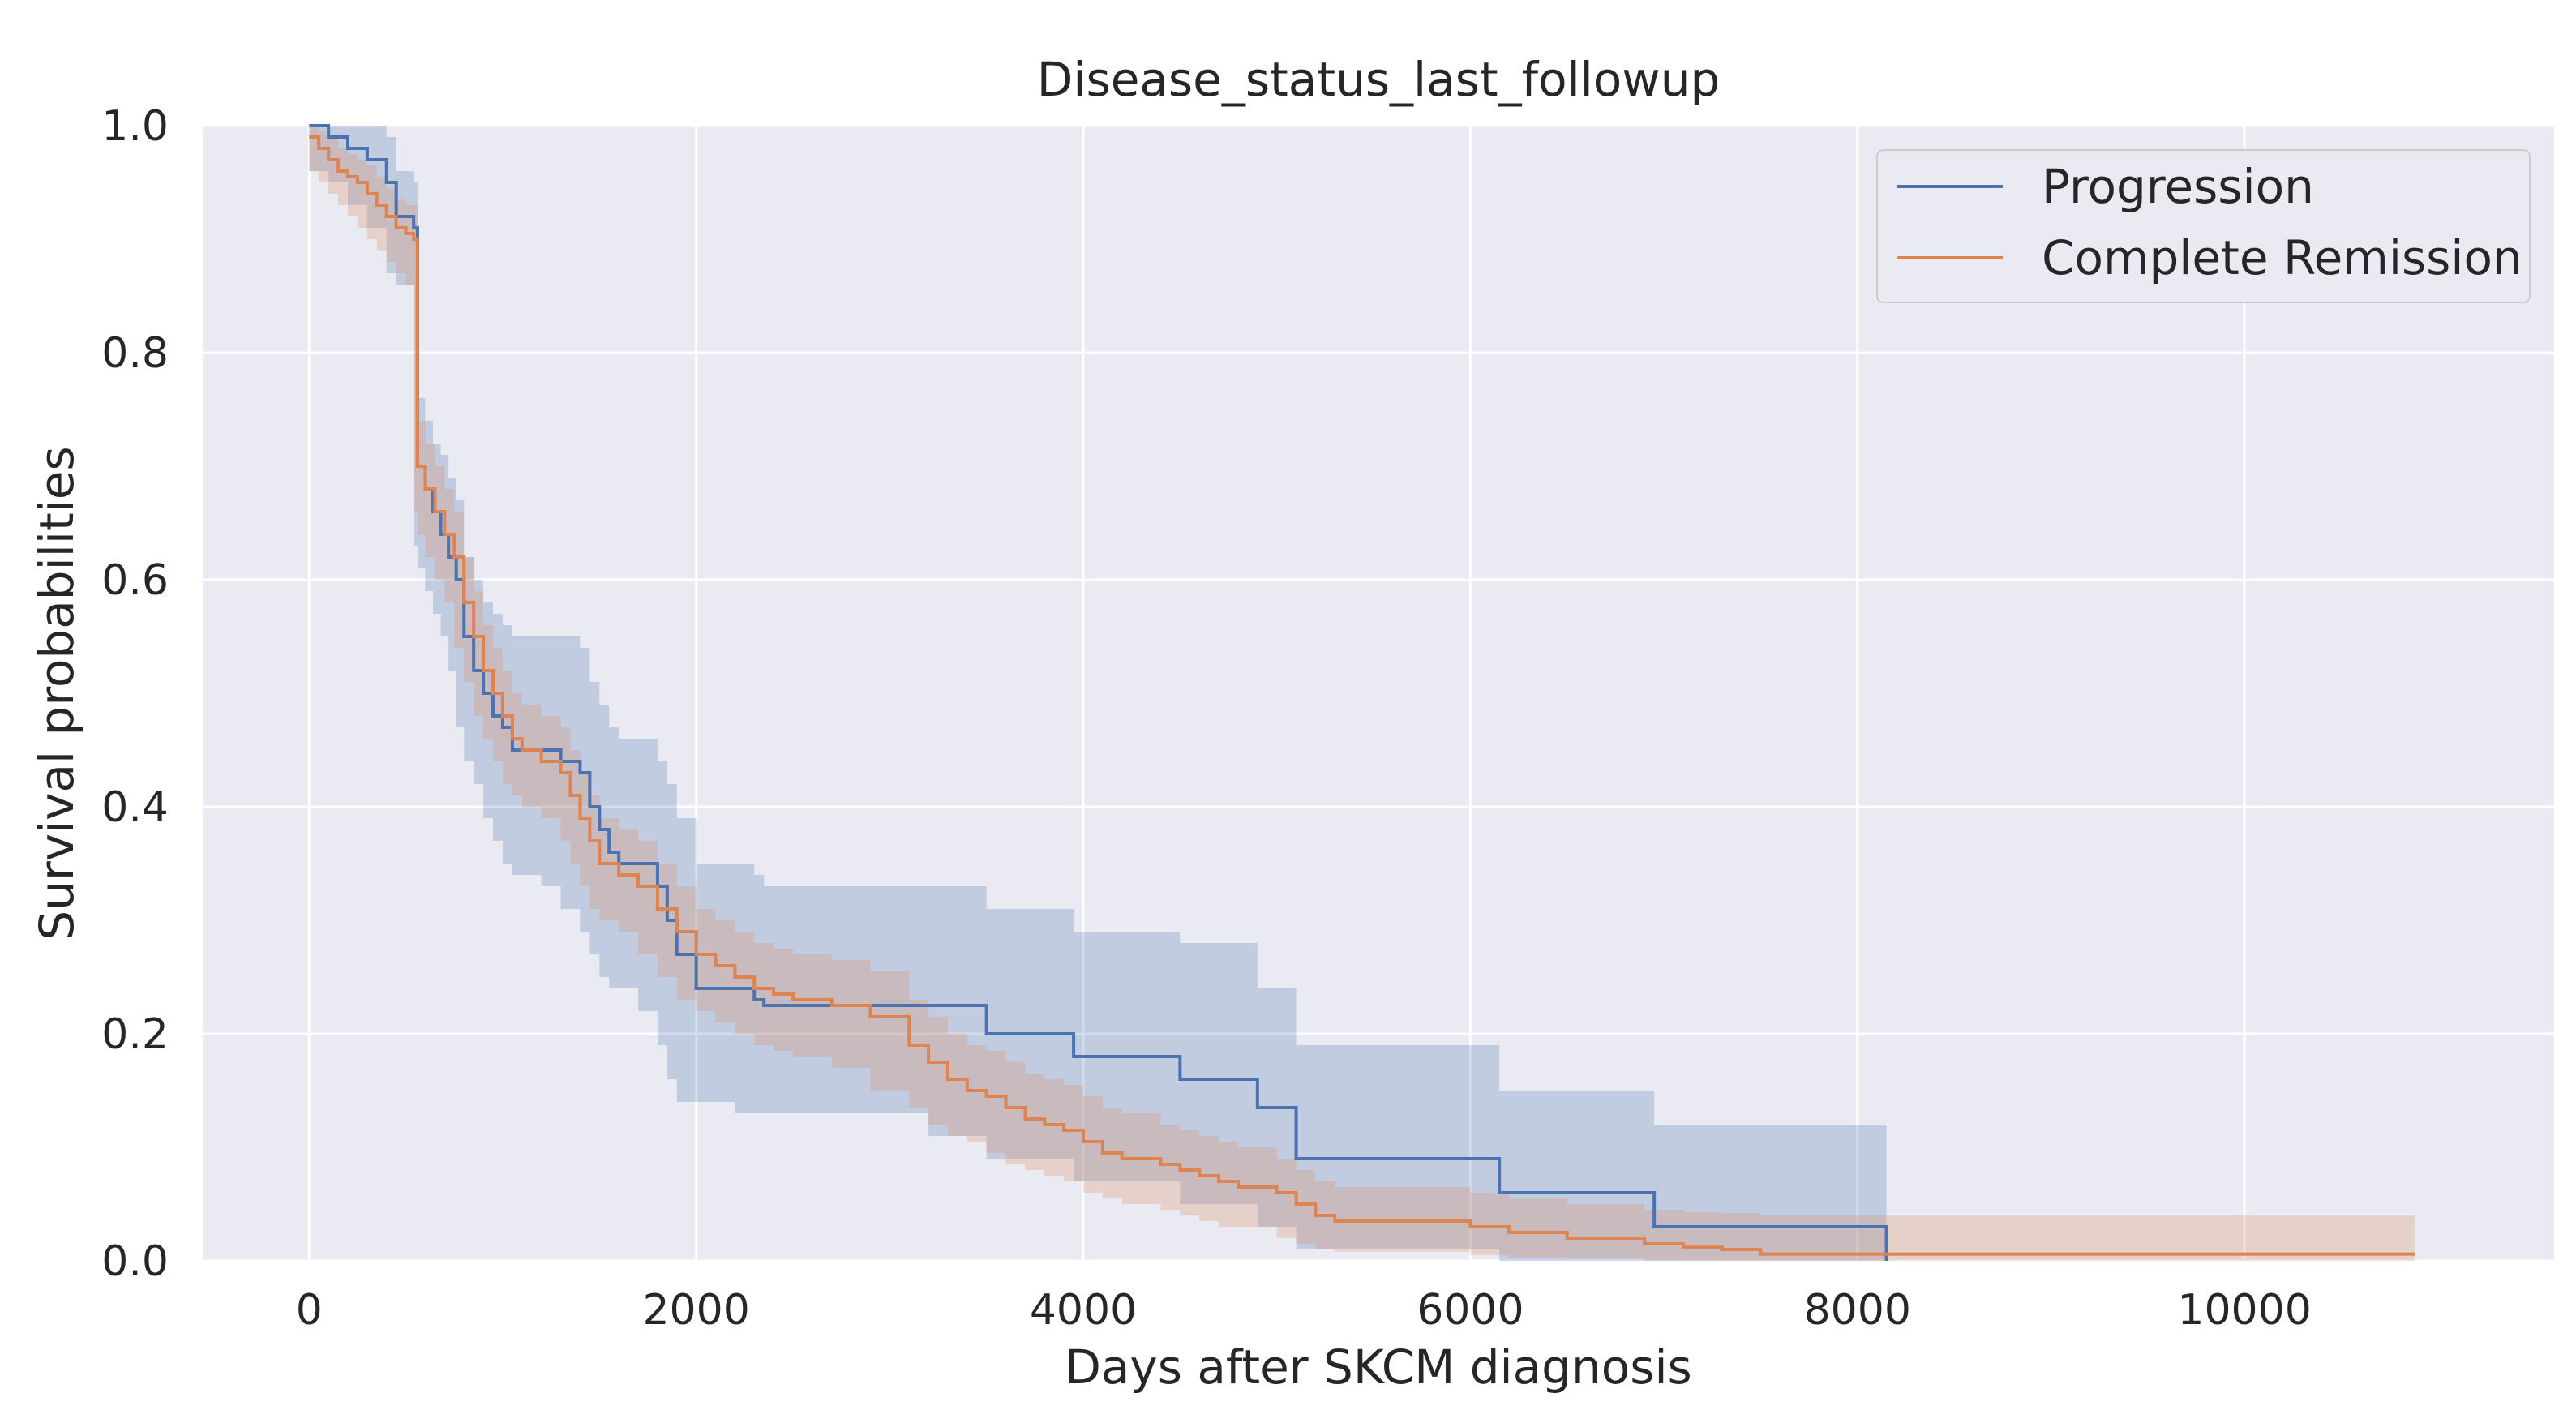 The height and width of the screenshot is (1423, 2576). What do you see at coordinates (135, 126) in the screenshot?
I see `y-tick-label-5: 1.0` at bounding box center [135, 126].